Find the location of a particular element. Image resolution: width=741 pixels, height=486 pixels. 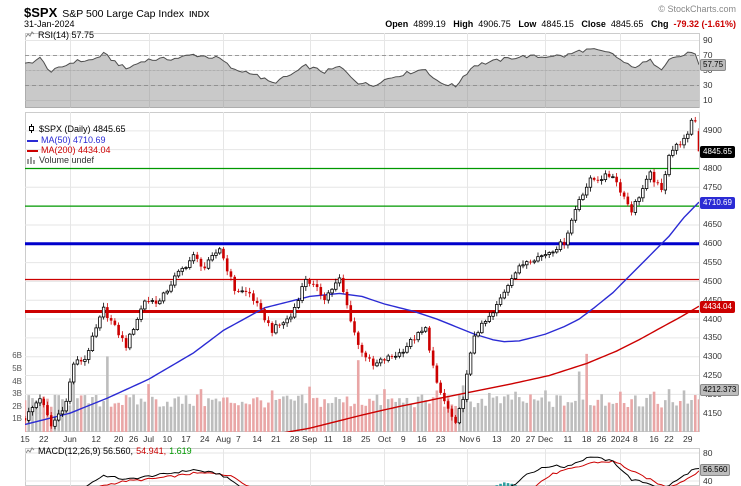

rsi-value-box: 57.75 is located at coordinates (713, 65).